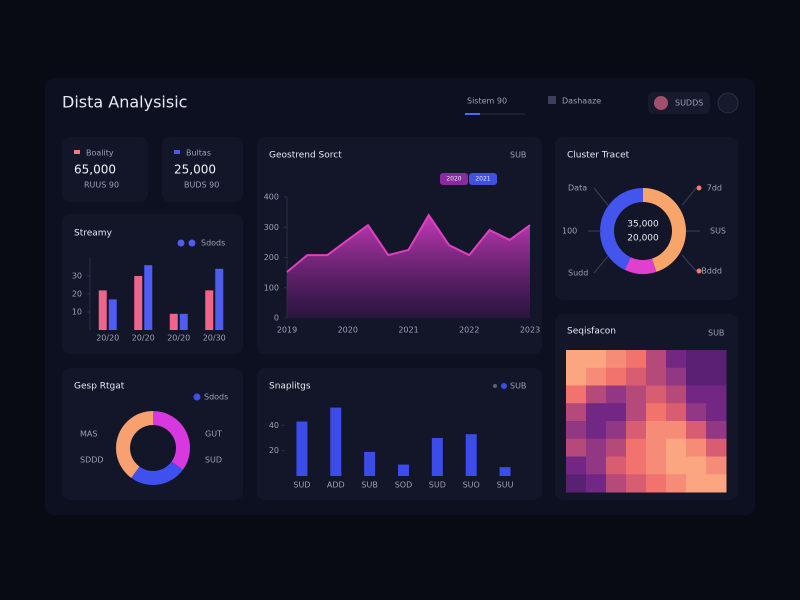  What do you see at coordinates (348, 330) in the screenshot?
I see `x-tick-label: 2020` at bounding box center [348, 330].